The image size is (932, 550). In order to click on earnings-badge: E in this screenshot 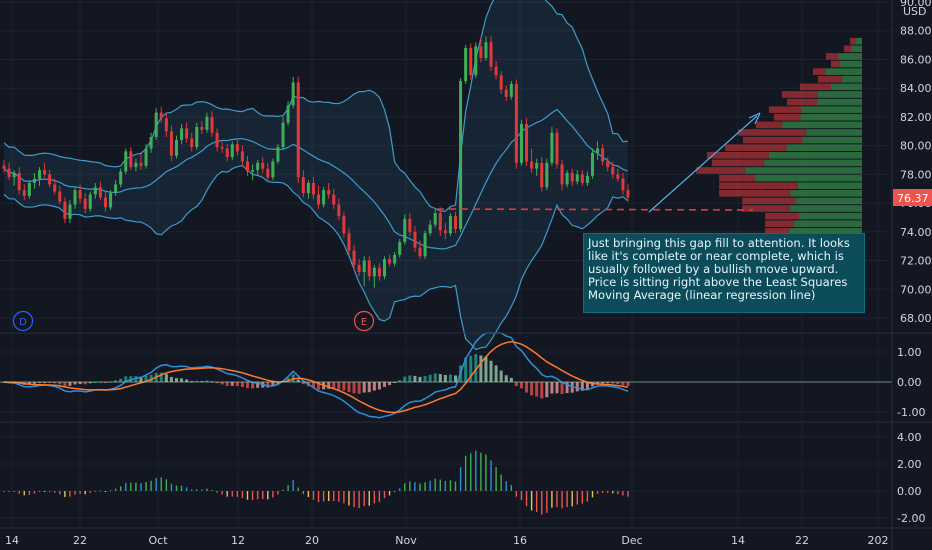, I will do `click(364, 321)`.